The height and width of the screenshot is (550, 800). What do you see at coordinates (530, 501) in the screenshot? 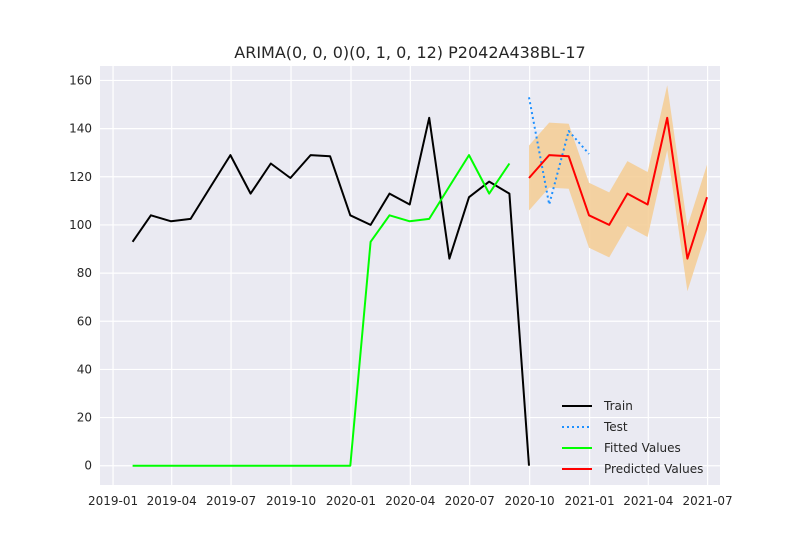
I see `x-tick-label: 2020-10` at bounding box center [530, 501].